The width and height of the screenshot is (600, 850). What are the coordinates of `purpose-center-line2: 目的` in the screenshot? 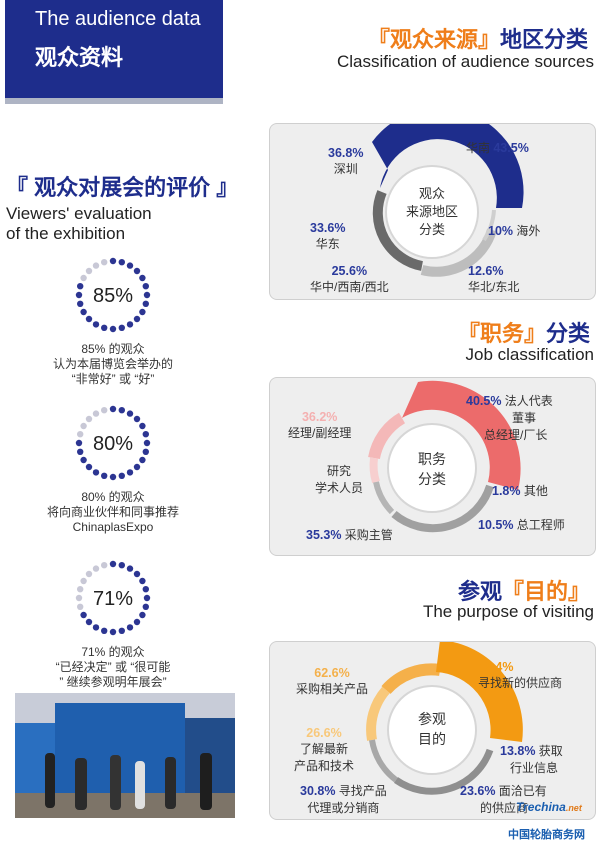 It's located at (432, 739).